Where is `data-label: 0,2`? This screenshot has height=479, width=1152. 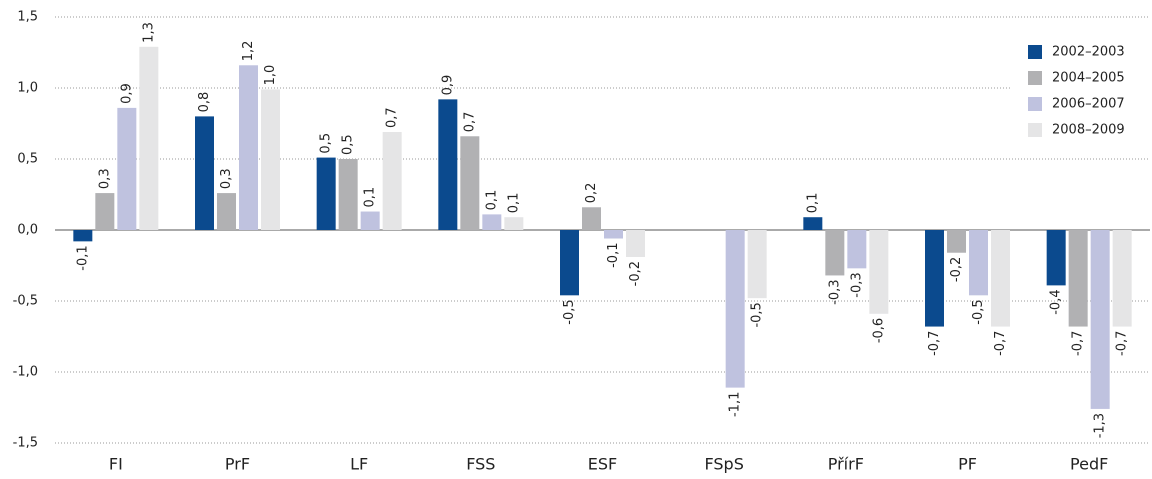 data-label: 0,2 is located at coordinates (591, 193).